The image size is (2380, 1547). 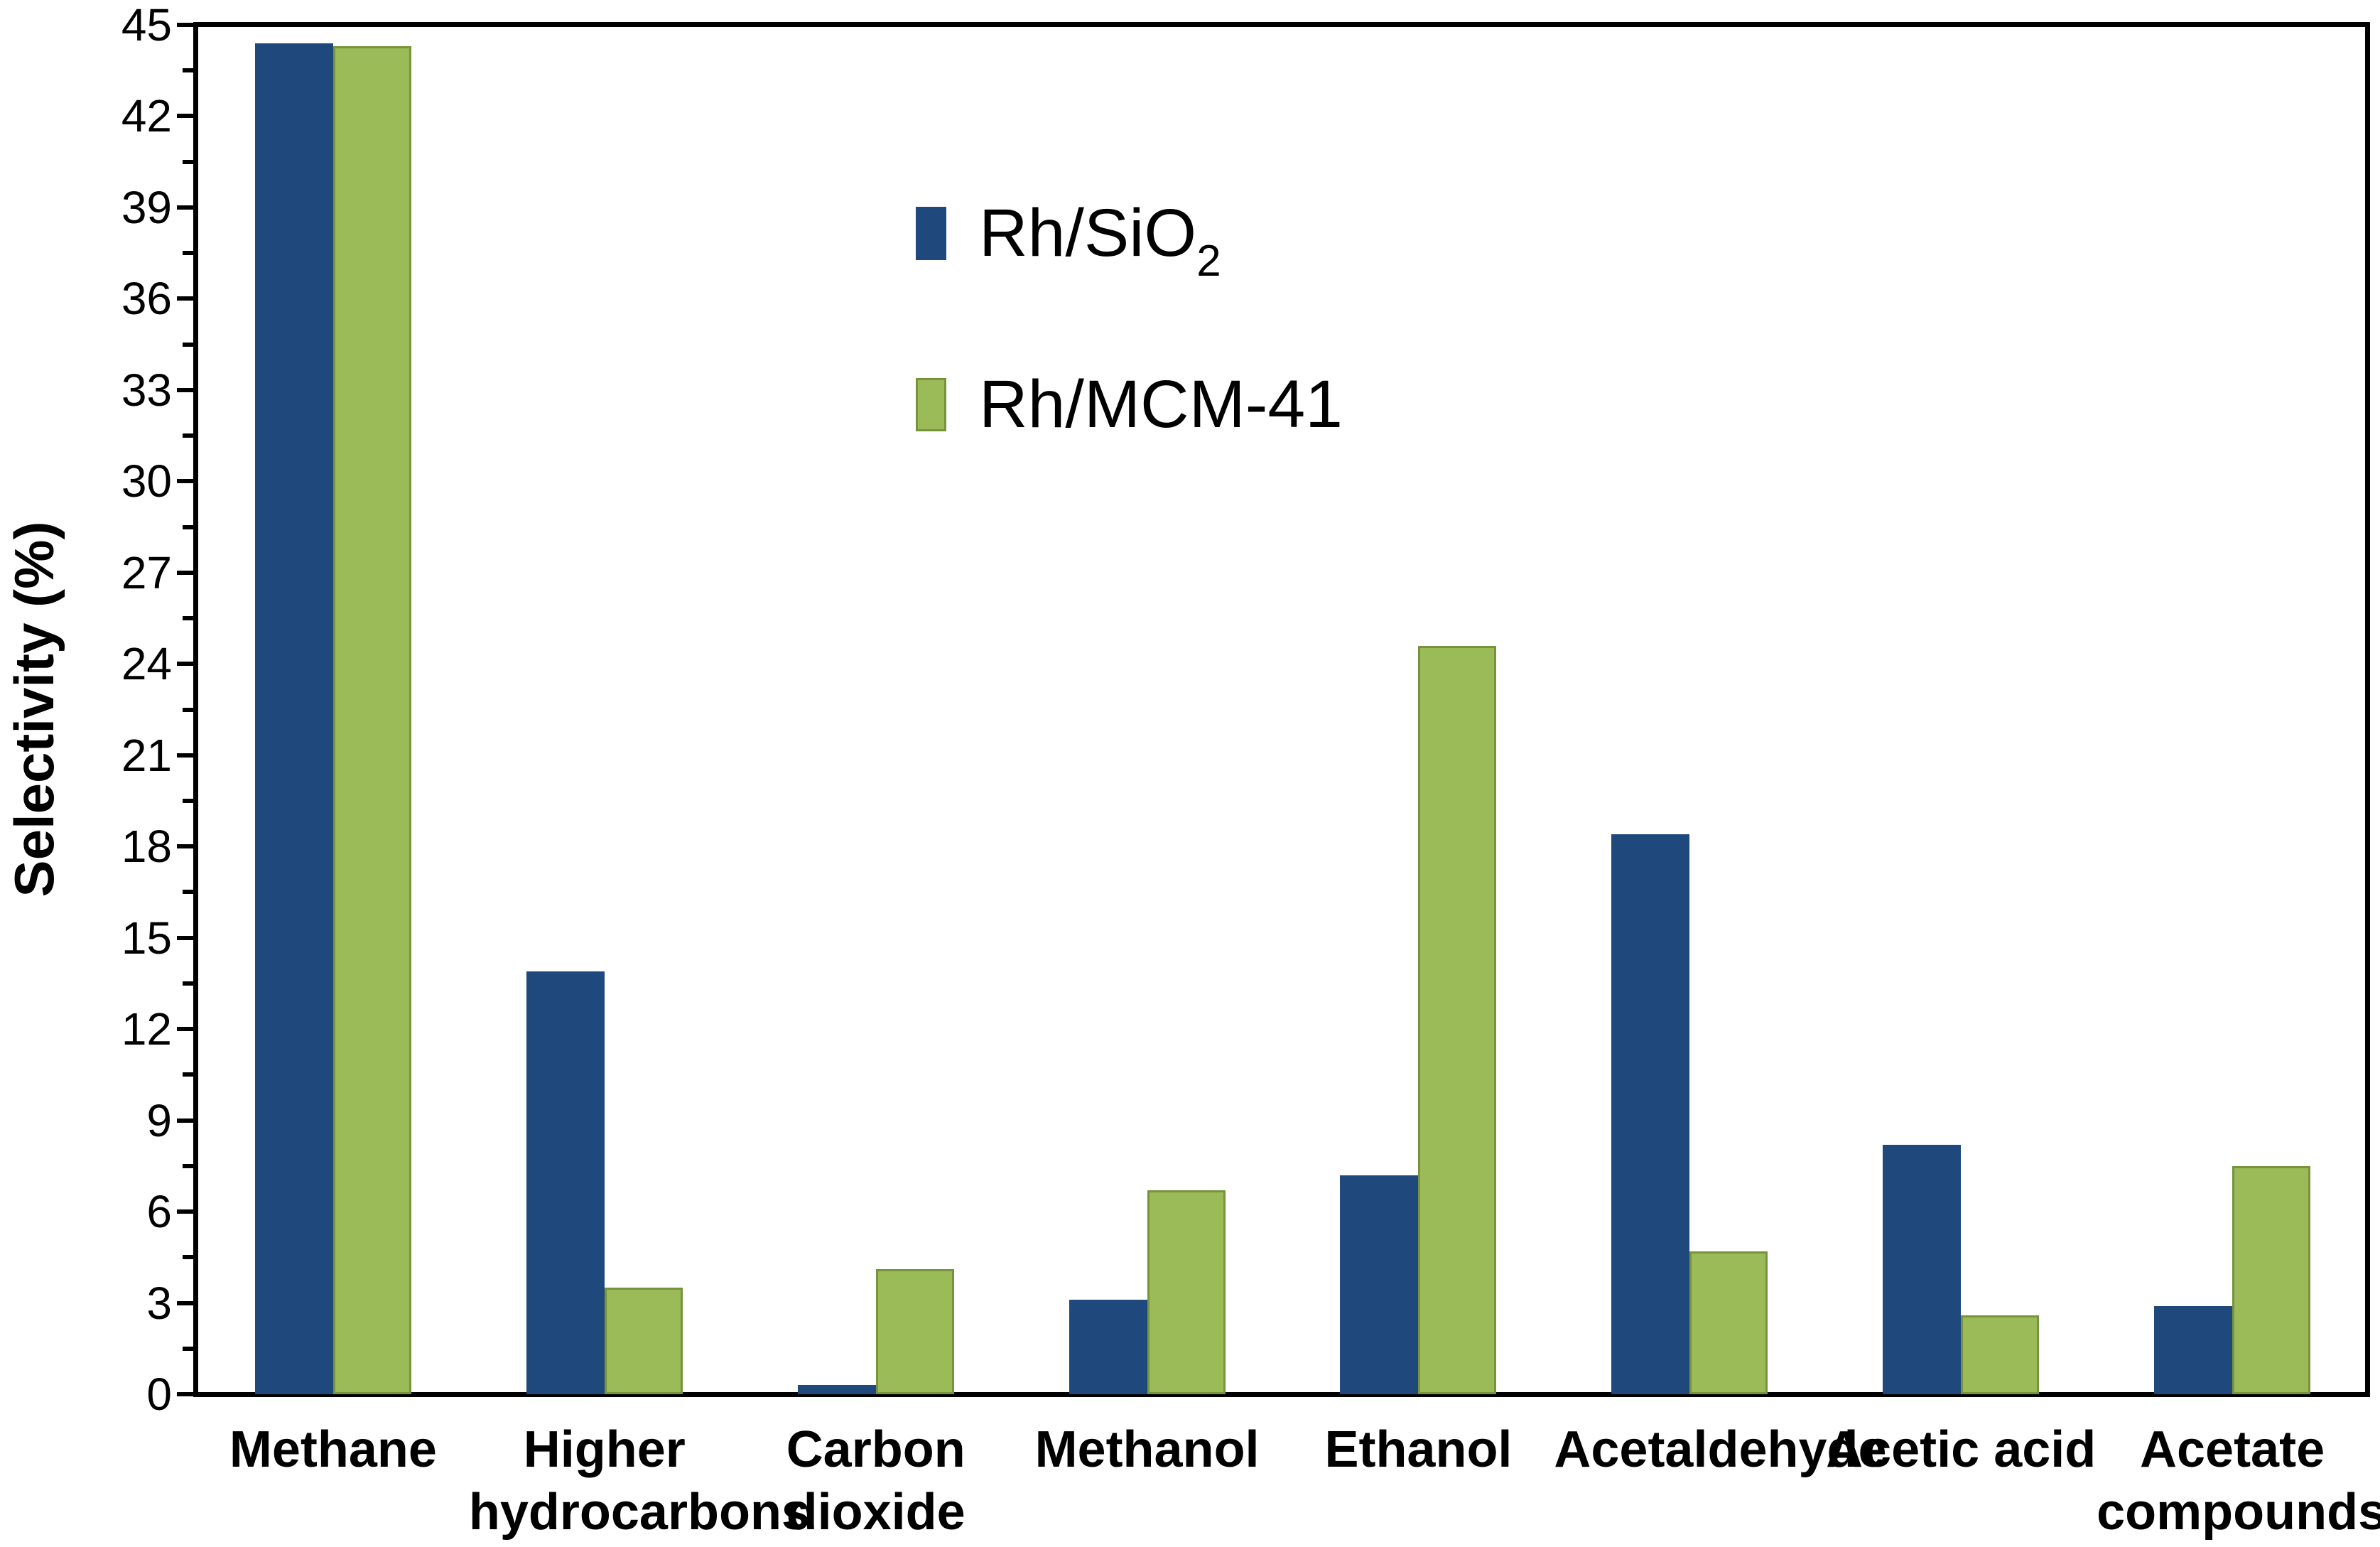 What do you see at coordinates (1281, 25) in the screenshot?
I see `plot-frame-top` at bounding box center [1281, 25].